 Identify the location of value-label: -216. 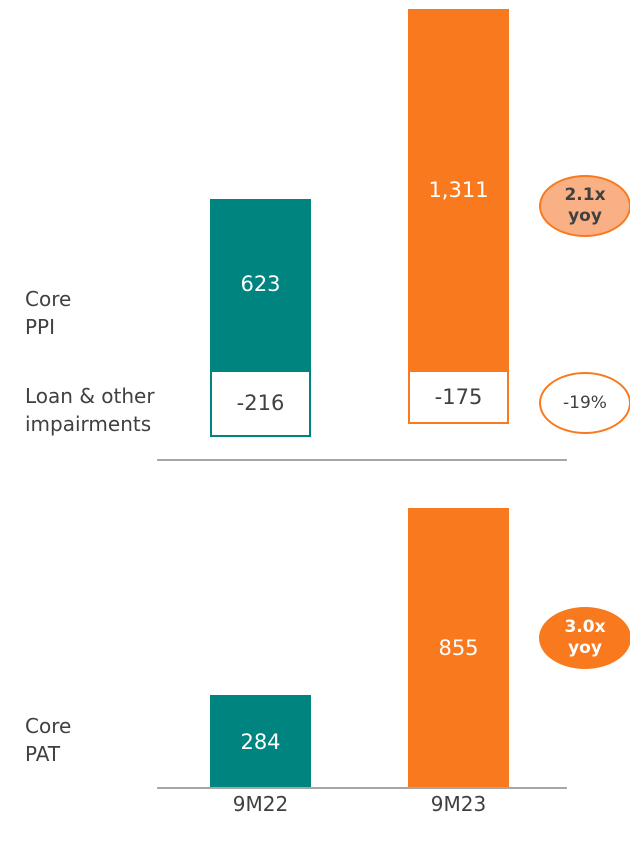
(260, 403).